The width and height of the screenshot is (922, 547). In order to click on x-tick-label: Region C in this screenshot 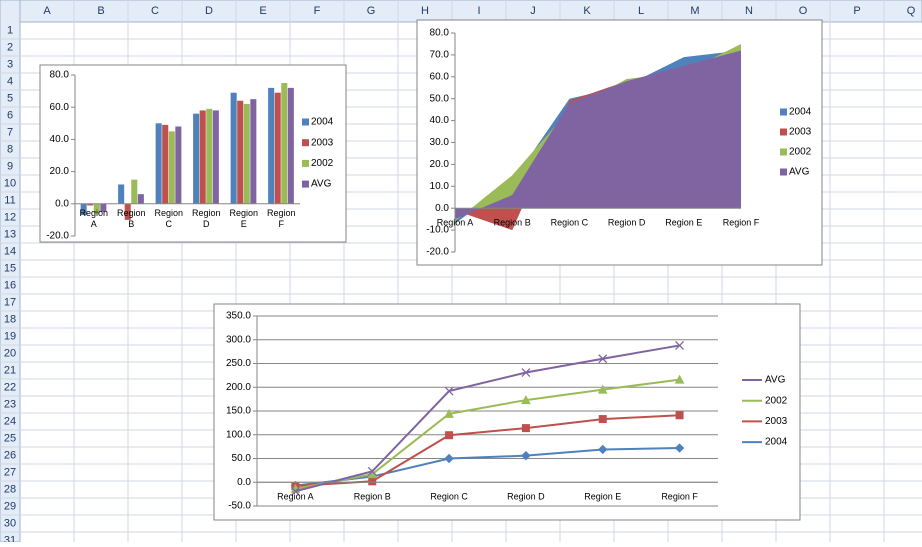, I will do `click(449, 497)`.